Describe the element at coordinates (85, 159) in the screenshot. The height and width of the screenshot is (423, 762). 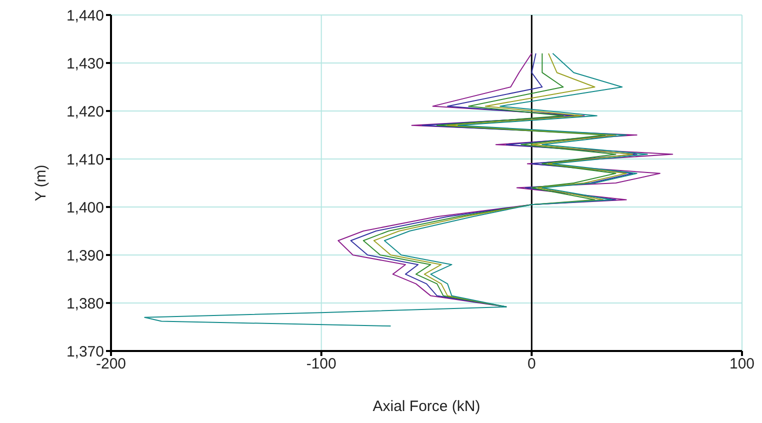
I see `y-tick-label: 1,410` at that location.